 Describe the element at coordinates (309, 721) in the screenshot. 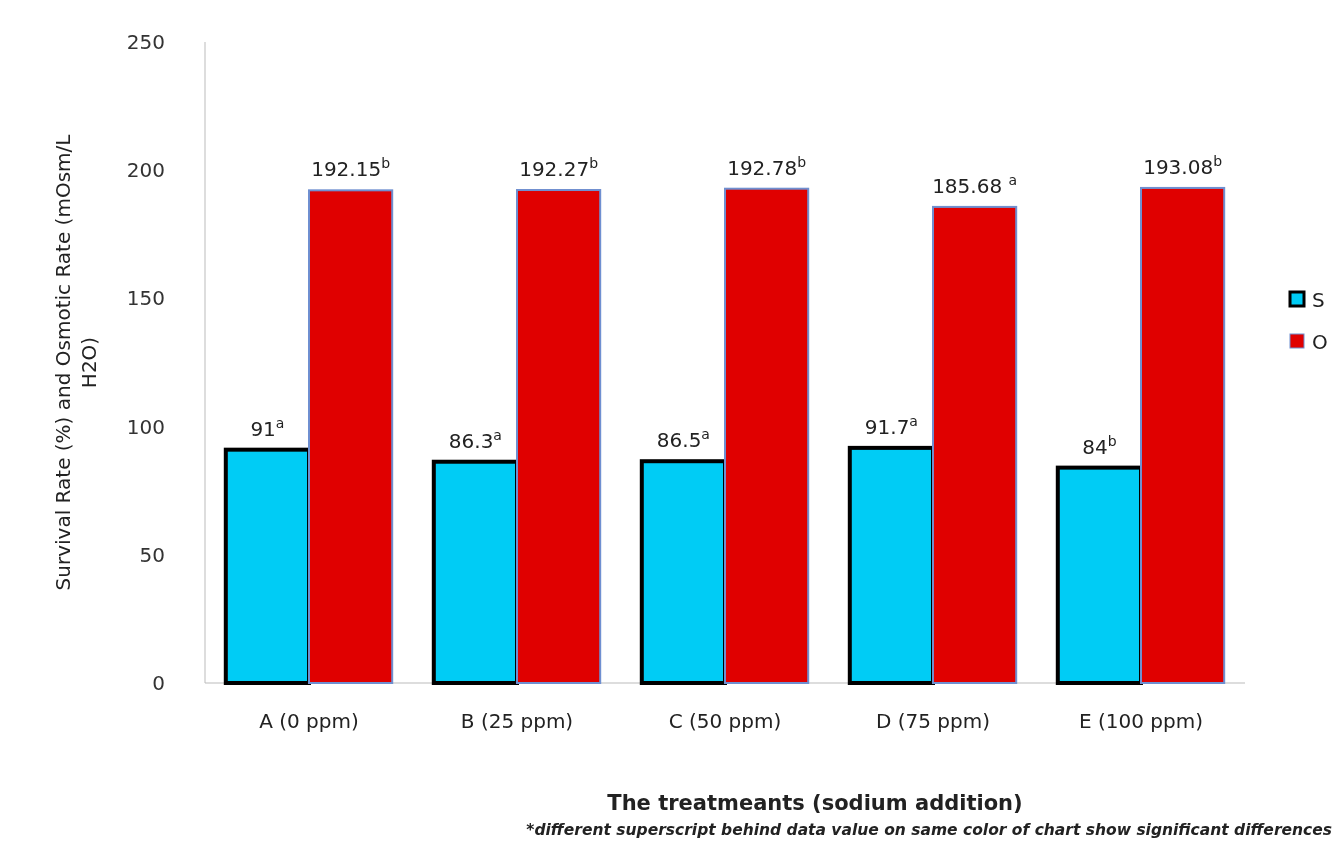

I see `x-tick-label: A (0 ppm)` at that location.